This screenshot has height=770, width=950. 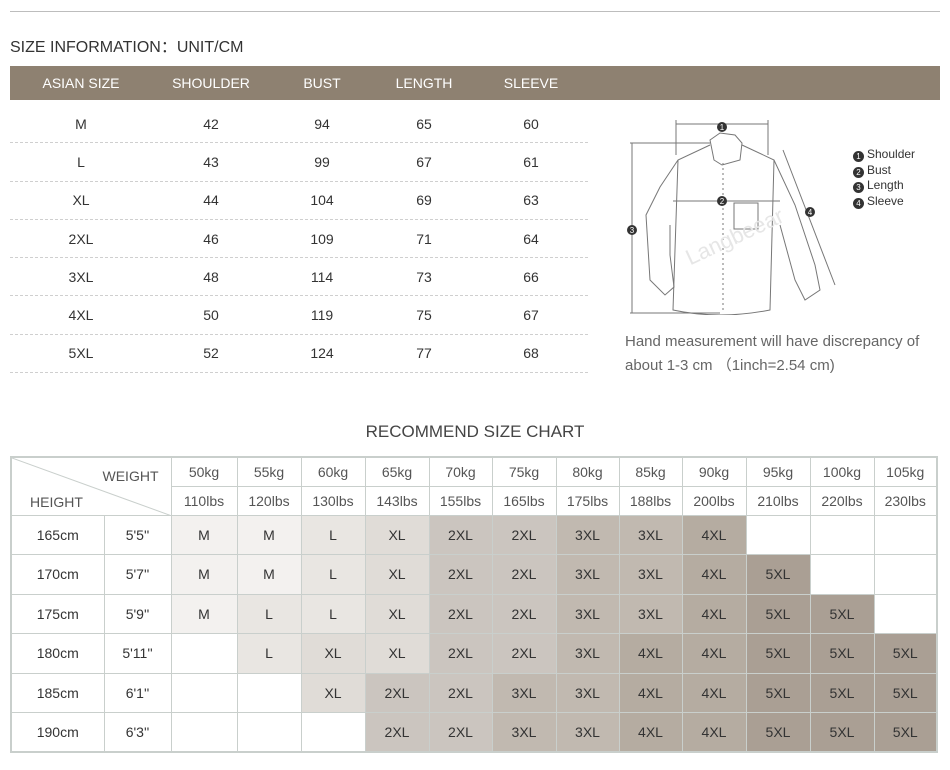 What do you see at coordinates (531, 276) in the screenshot?
I see `table-cell: 66` at bounding box center [531, 276].